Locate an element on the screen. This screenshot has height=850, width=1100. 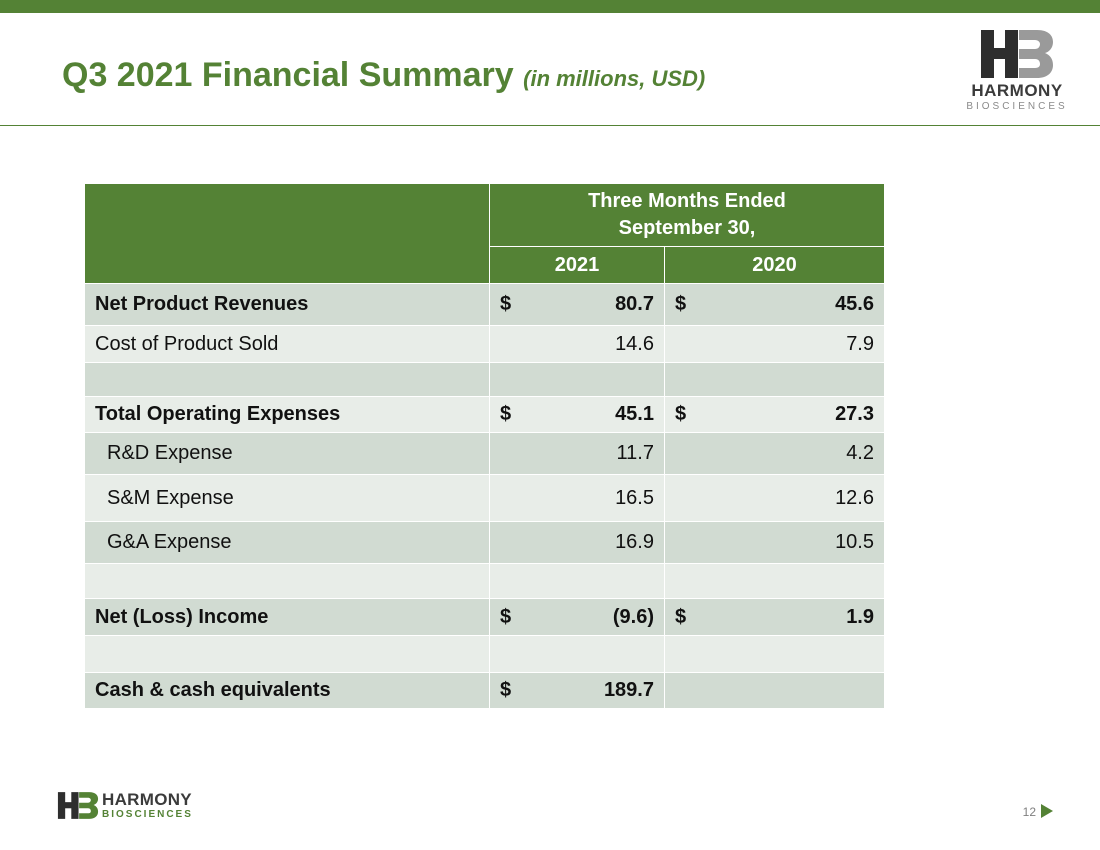
header-label-blank is located at coordinates (287, 233).